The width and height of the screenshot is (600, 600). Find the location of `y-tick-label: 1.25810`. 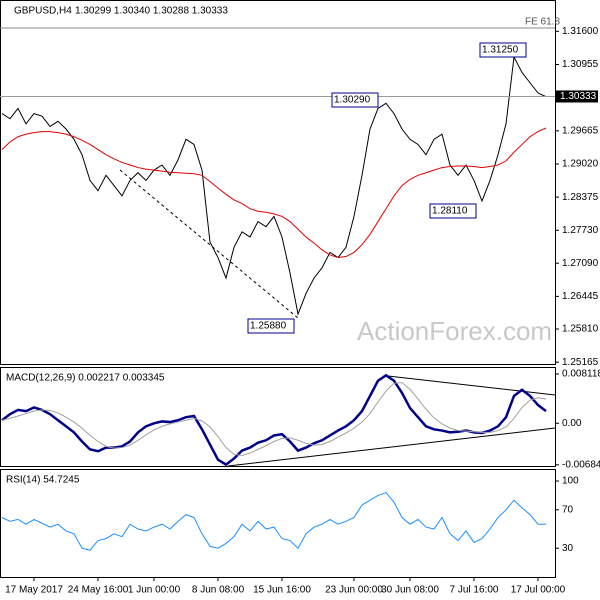

y-tick-label: 1.25810 is located at coordinates (580, 329).